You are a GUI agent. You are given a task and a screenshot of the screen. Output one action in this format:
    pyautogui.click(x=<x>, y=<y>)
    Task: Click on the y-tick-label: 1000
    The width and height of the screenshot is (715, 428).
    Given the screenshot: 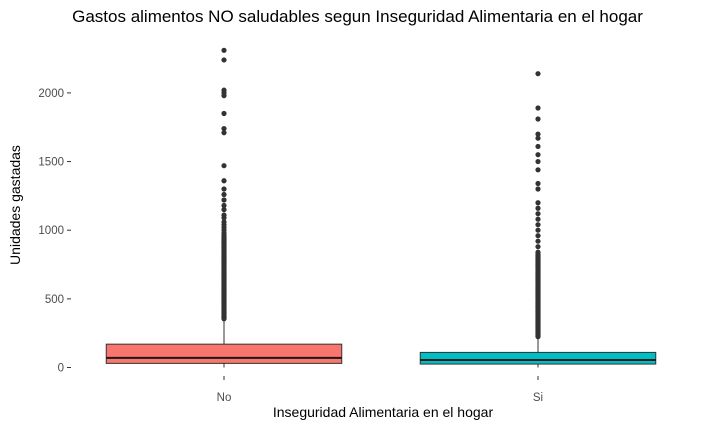 What is the action you would take?
    pyautogui.click(x=51, y=231)
    